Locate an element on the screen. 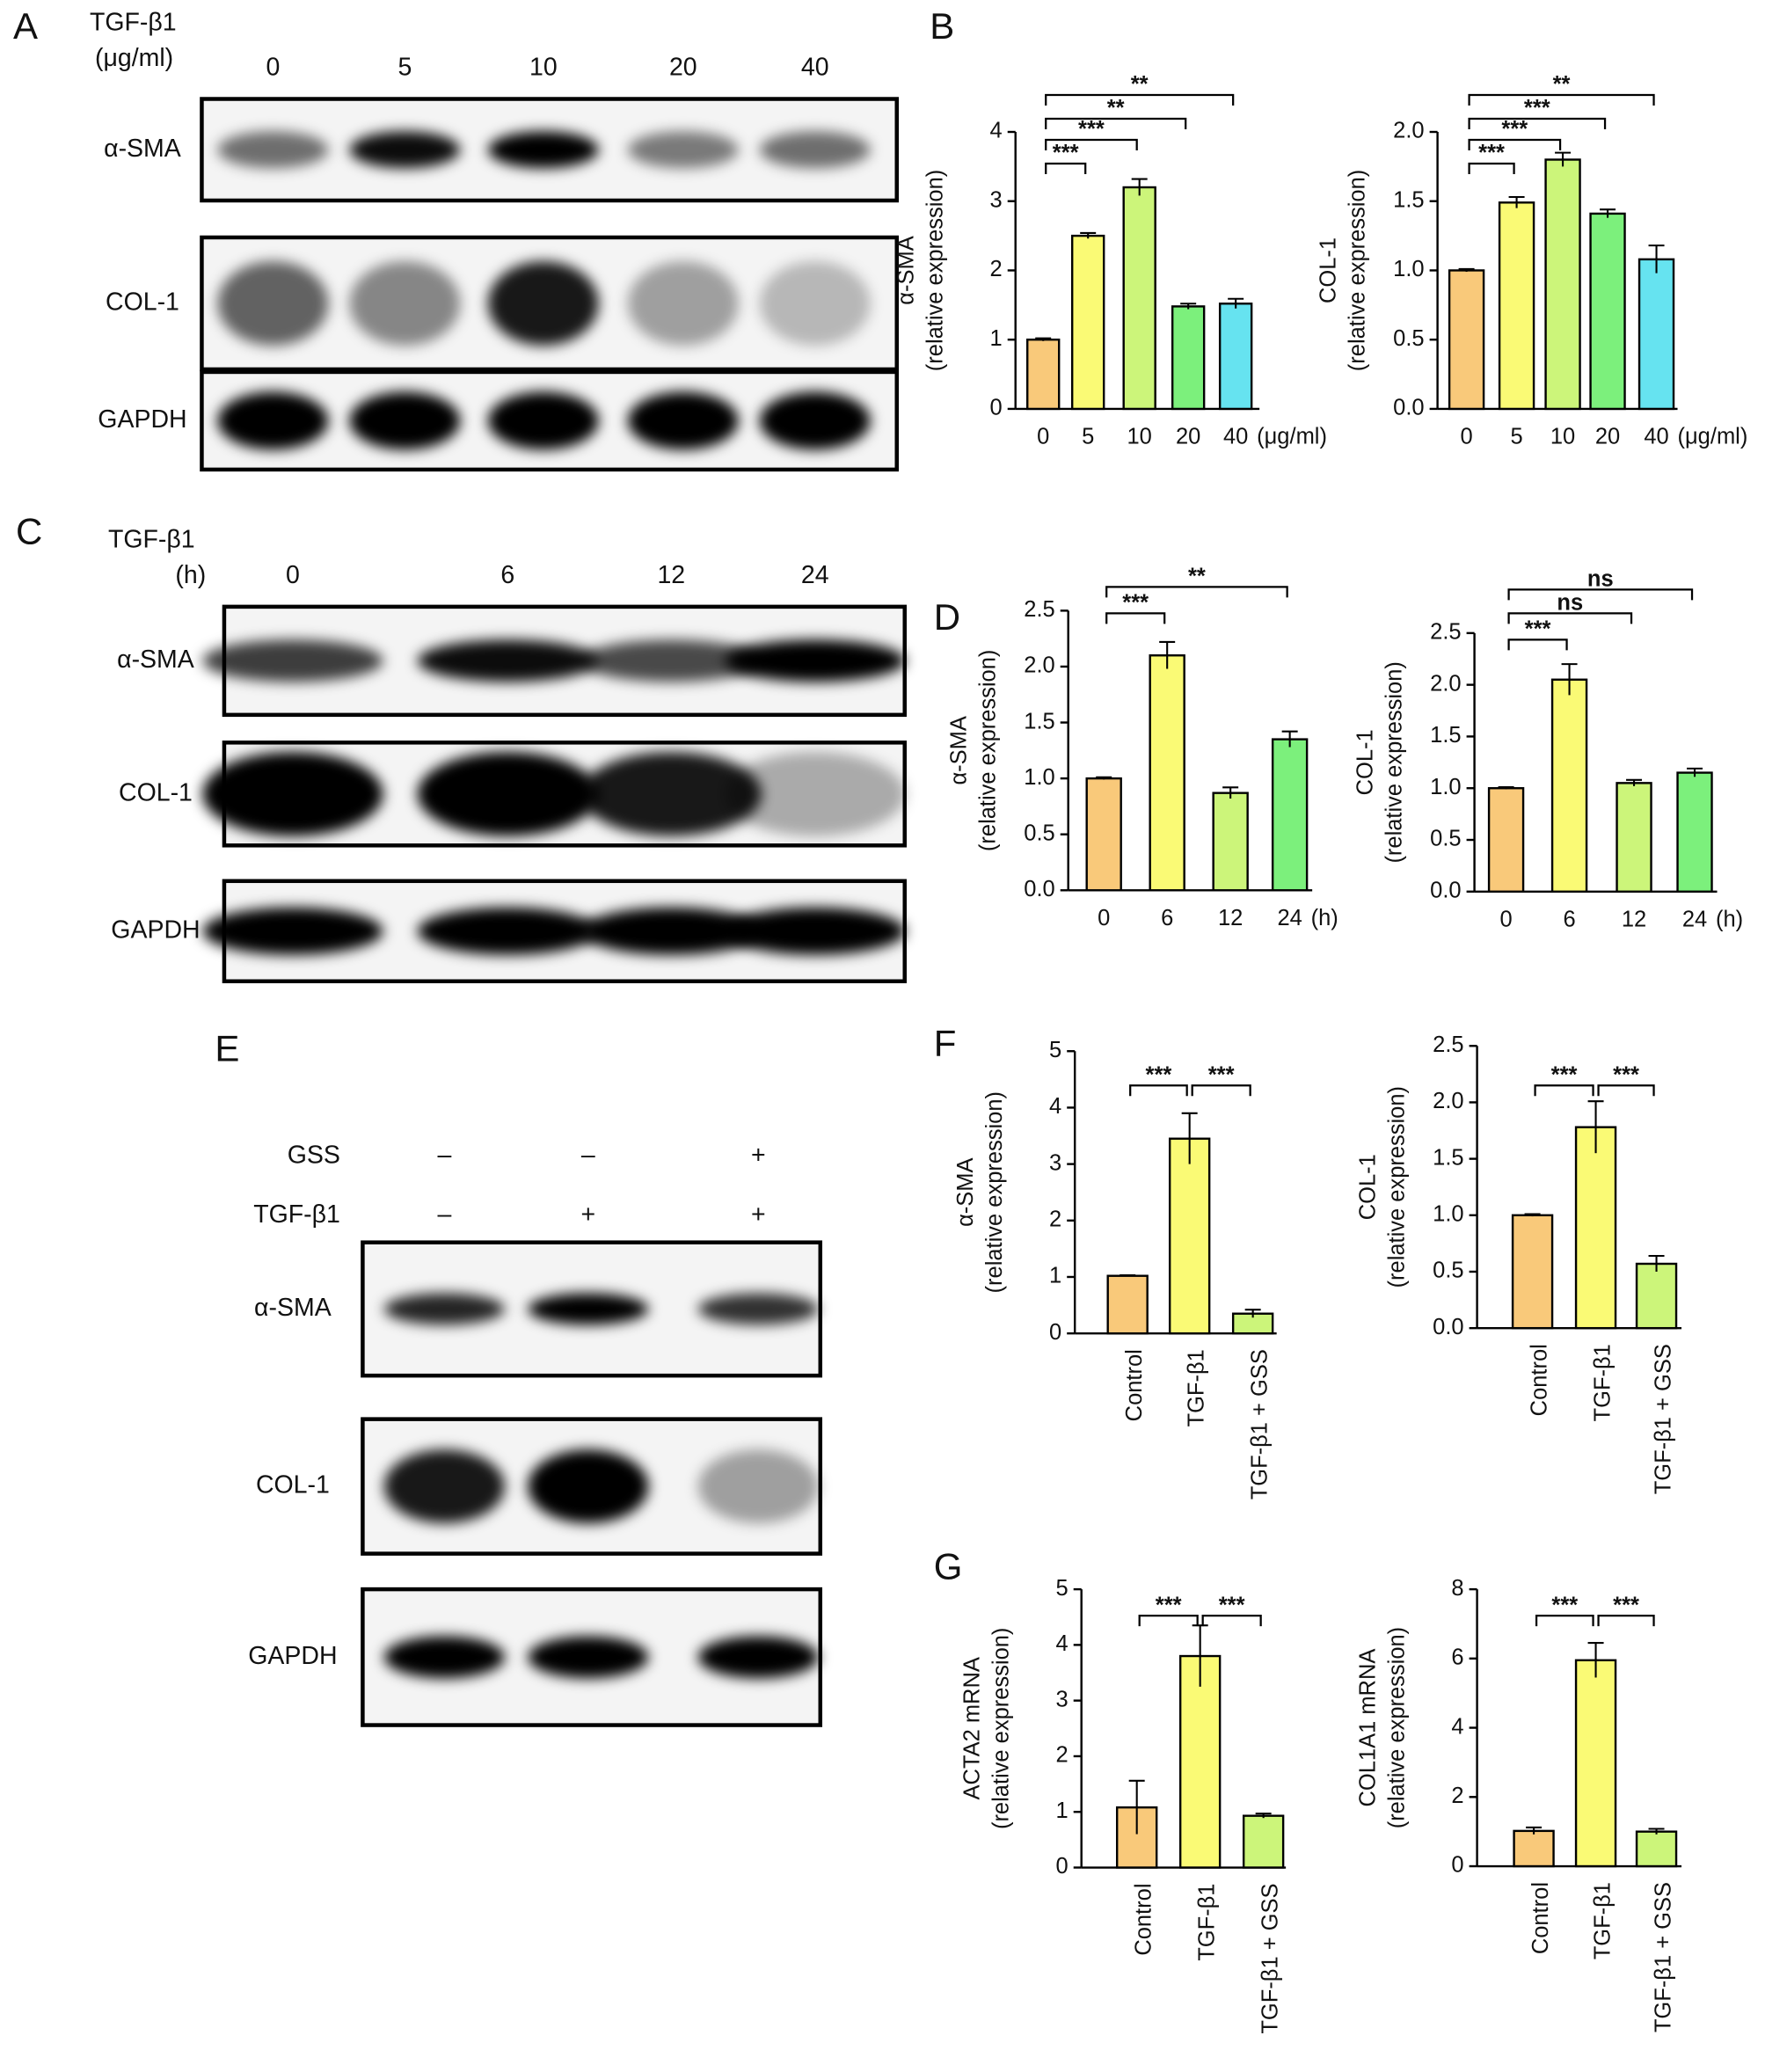 This screenshot has width=1787, height=2072. x-tick-label: 20 is located at coordinates (1607, 437).